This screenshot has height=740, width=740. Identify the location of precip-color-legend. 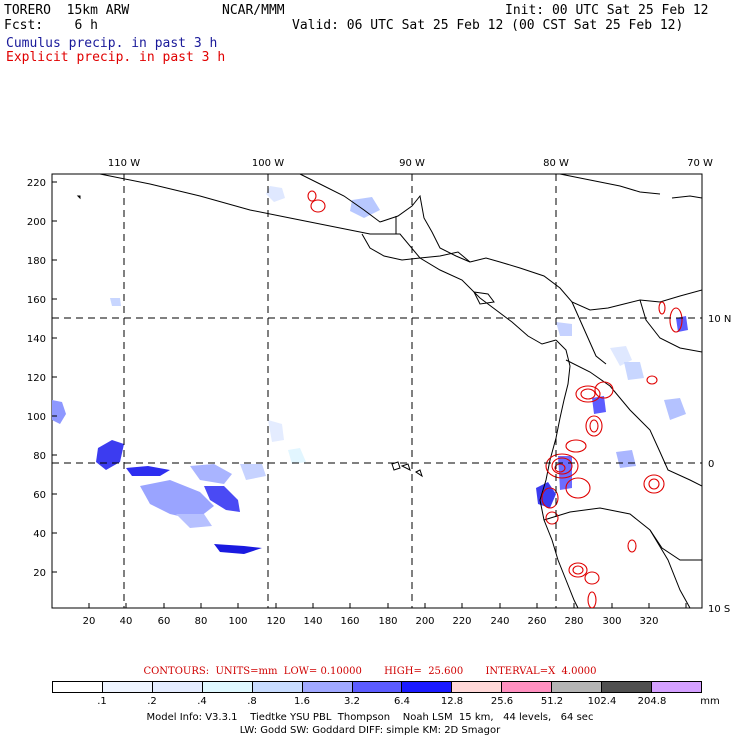
(377, 687).